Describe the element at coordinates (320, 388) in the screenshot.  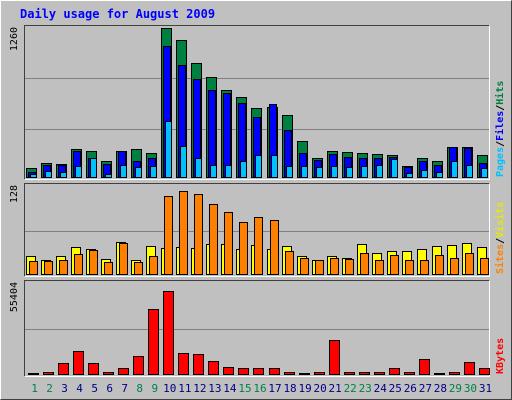
I see `day-label-20: 20` at that location.